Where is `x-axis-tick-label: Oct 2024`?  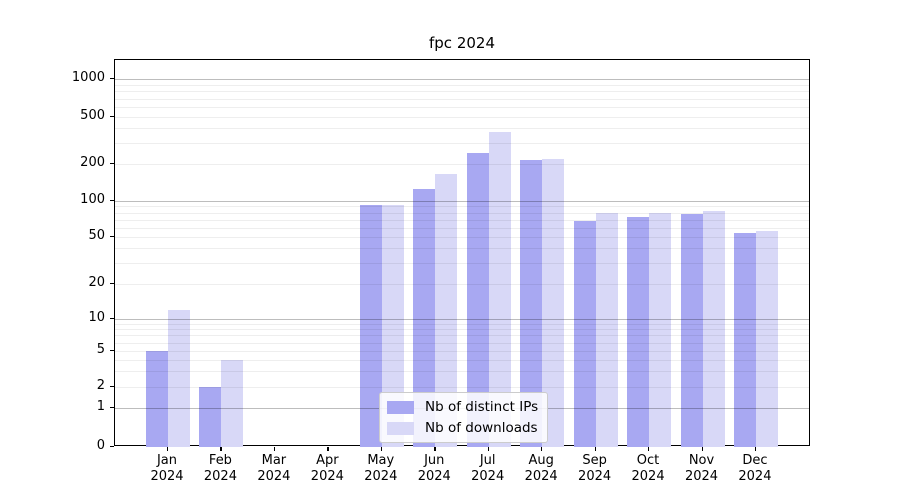
x-axis-tick-label: Oct 2024 is located at coordinates (648, 468).